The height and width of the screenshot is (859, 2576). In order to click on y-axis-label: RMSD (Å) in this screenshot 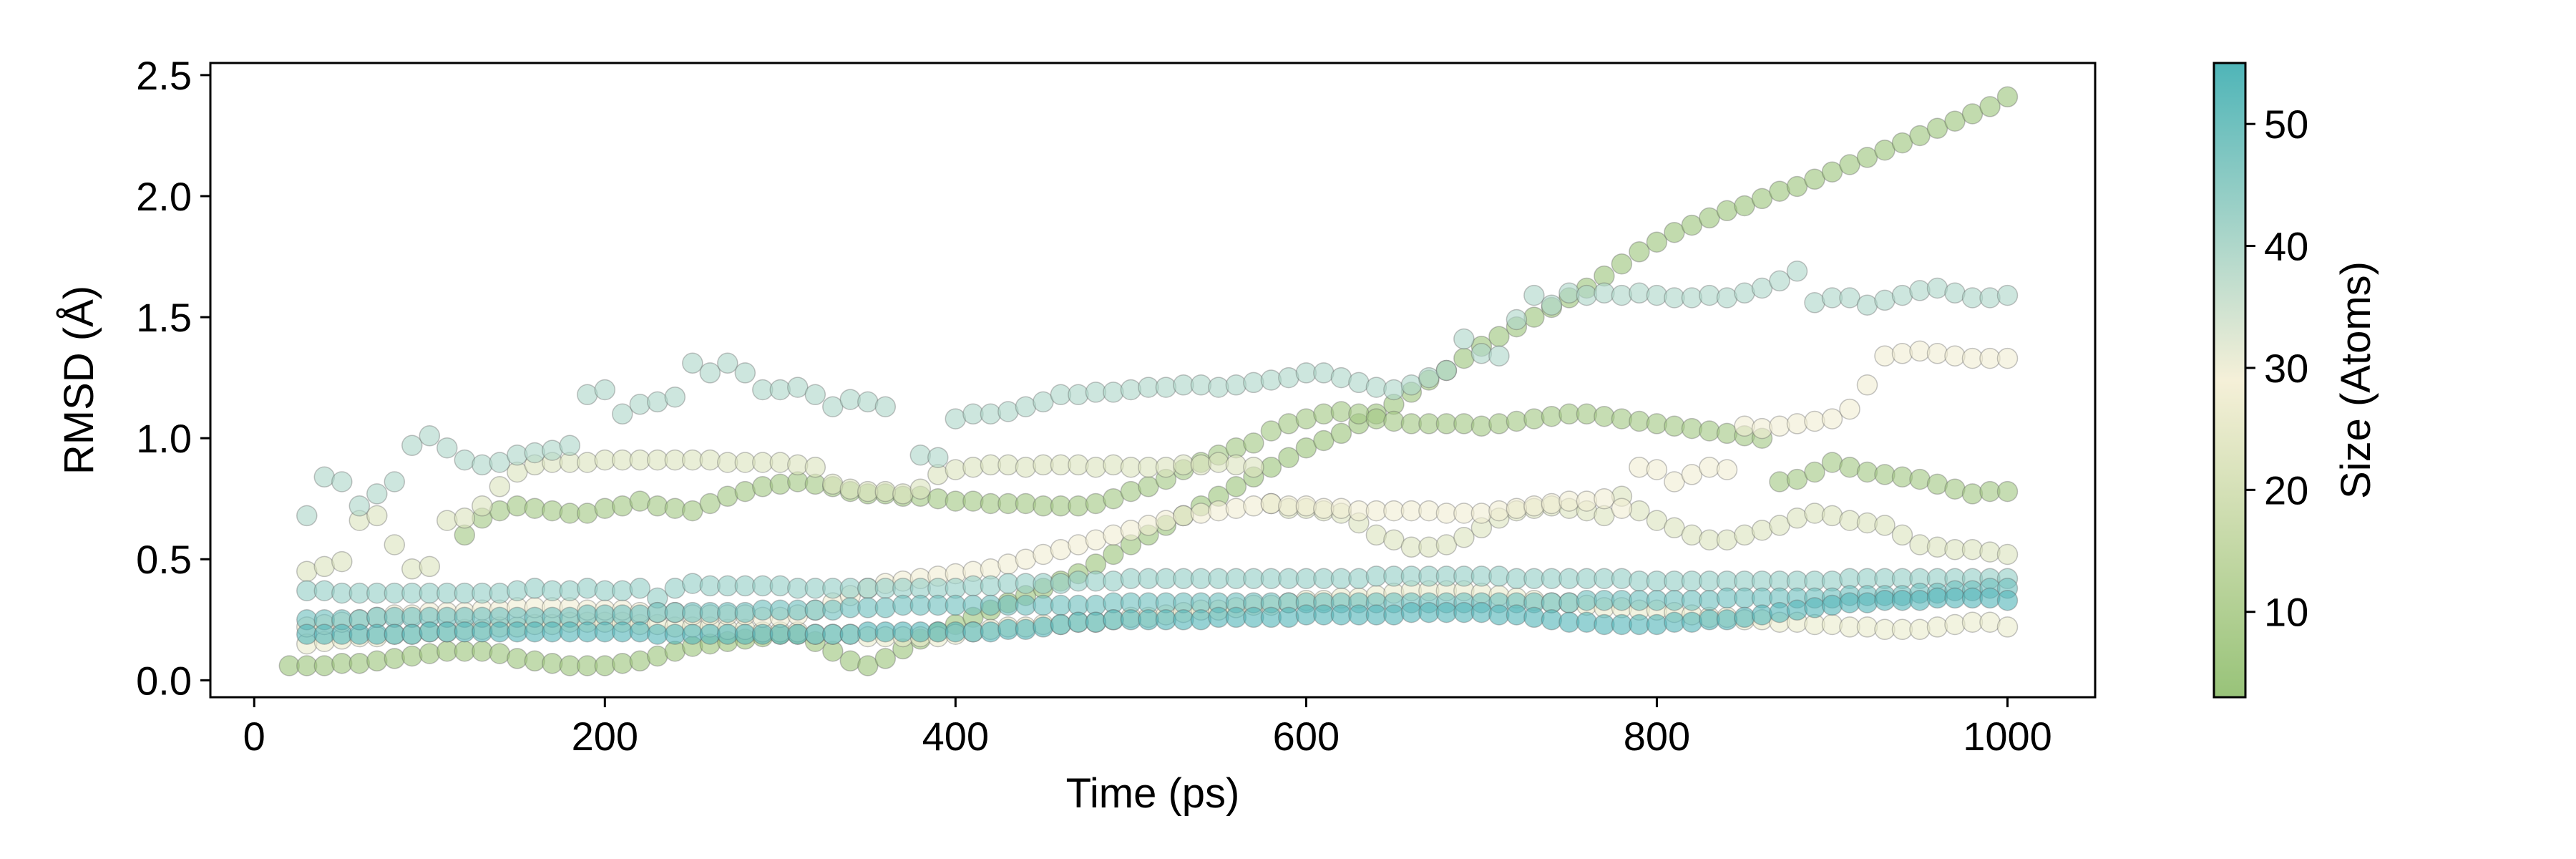, I will do `click(79, 381)`.